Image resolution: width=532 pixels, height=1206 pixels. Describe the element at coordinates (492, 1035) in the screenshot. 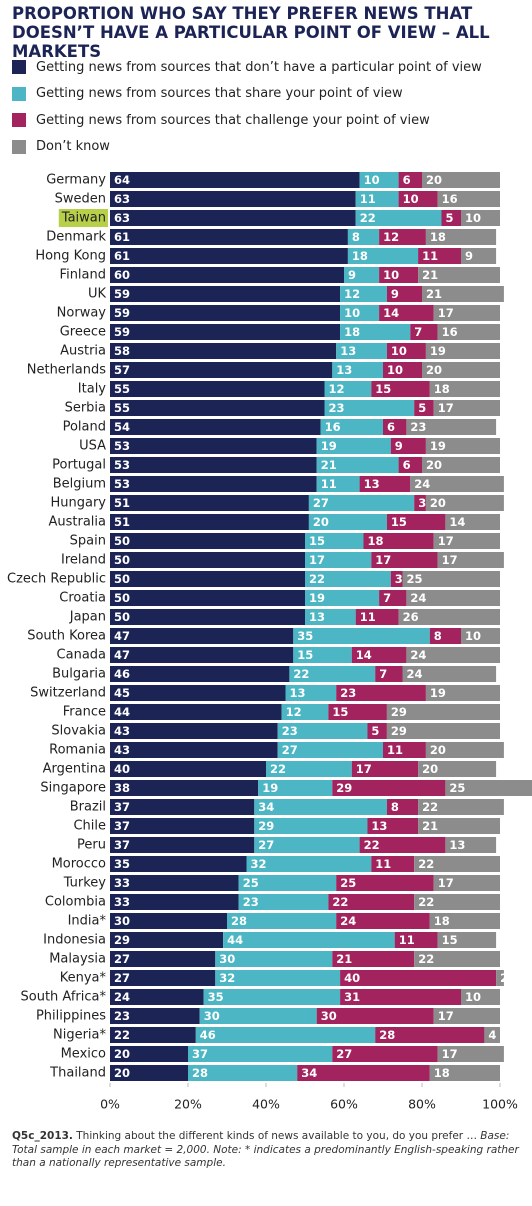

I see `value-label: 4` at that location.